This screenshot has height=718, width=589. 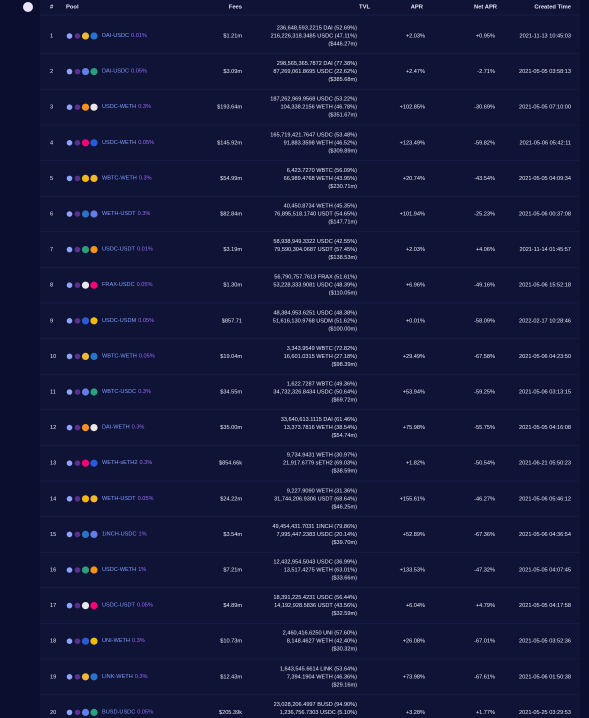 I want to click on tvl-line: 56,790,757.7613 FRAX (51.61%), so click(x=315, y=278).